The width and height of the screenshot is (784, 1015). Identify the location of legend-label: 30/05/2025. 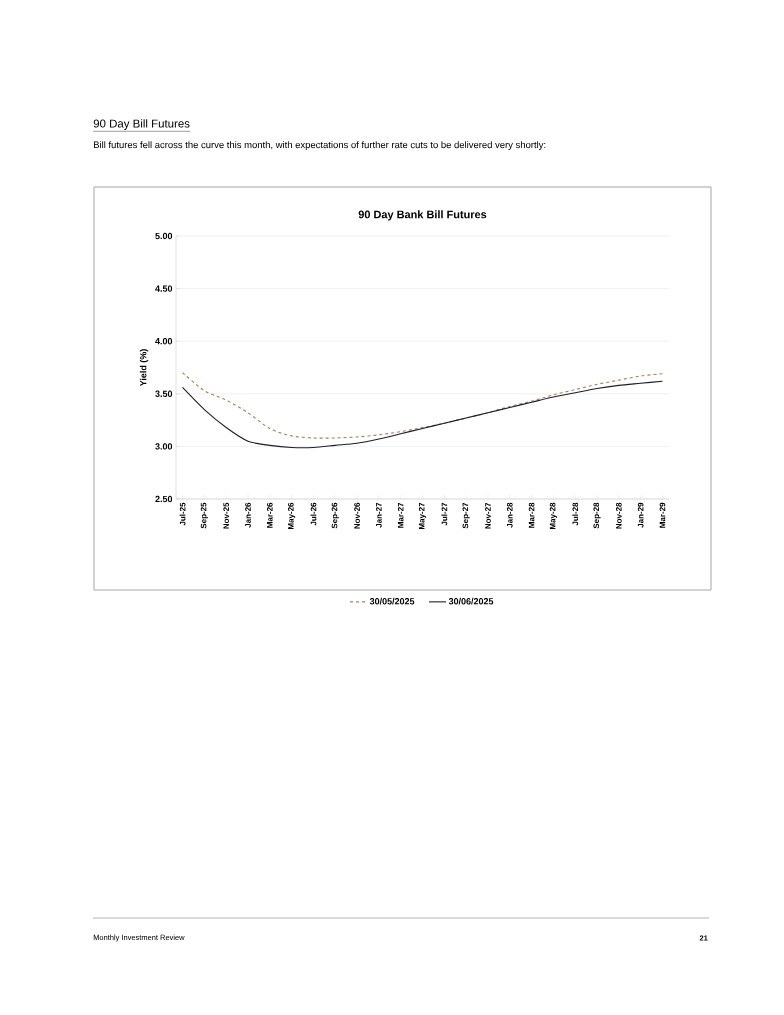
(392, 601).